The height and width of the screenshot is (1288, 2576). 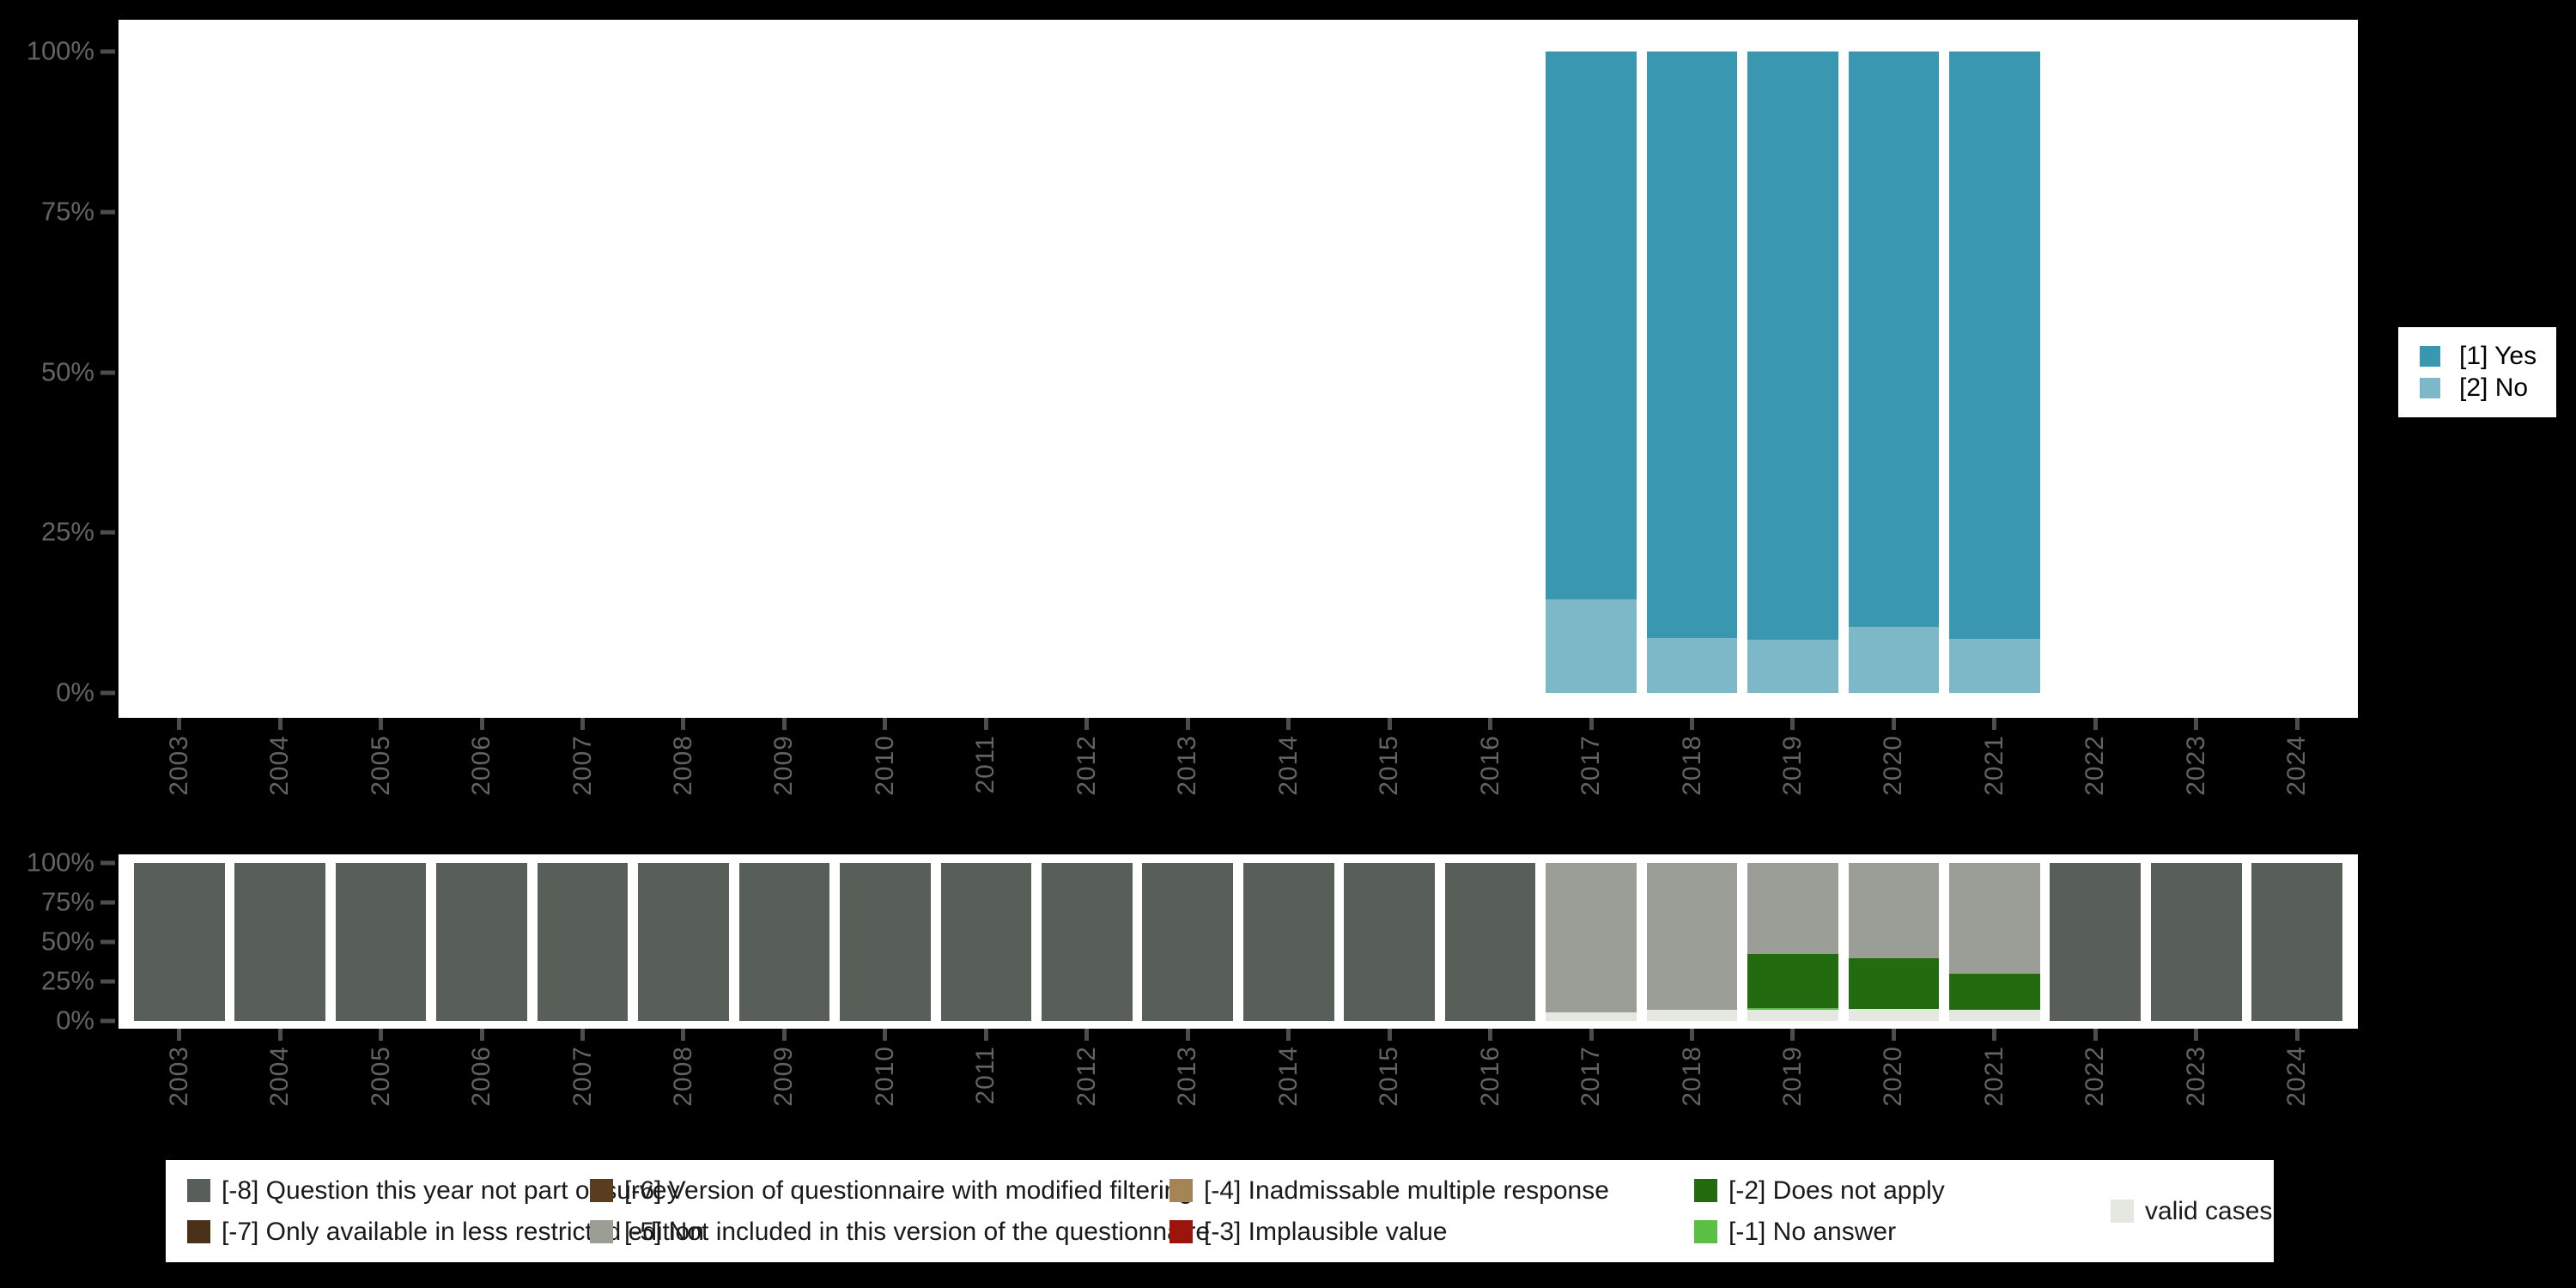 I want to click on x-axis-label-2013: 2013, so click(x=1188, y=1076).